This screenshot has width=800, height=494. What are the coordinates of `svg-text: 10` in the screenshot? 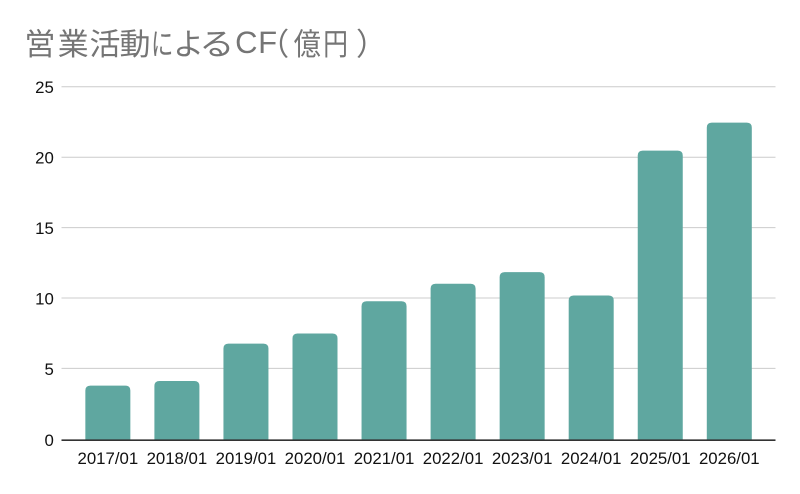 It's located at (44, 298).